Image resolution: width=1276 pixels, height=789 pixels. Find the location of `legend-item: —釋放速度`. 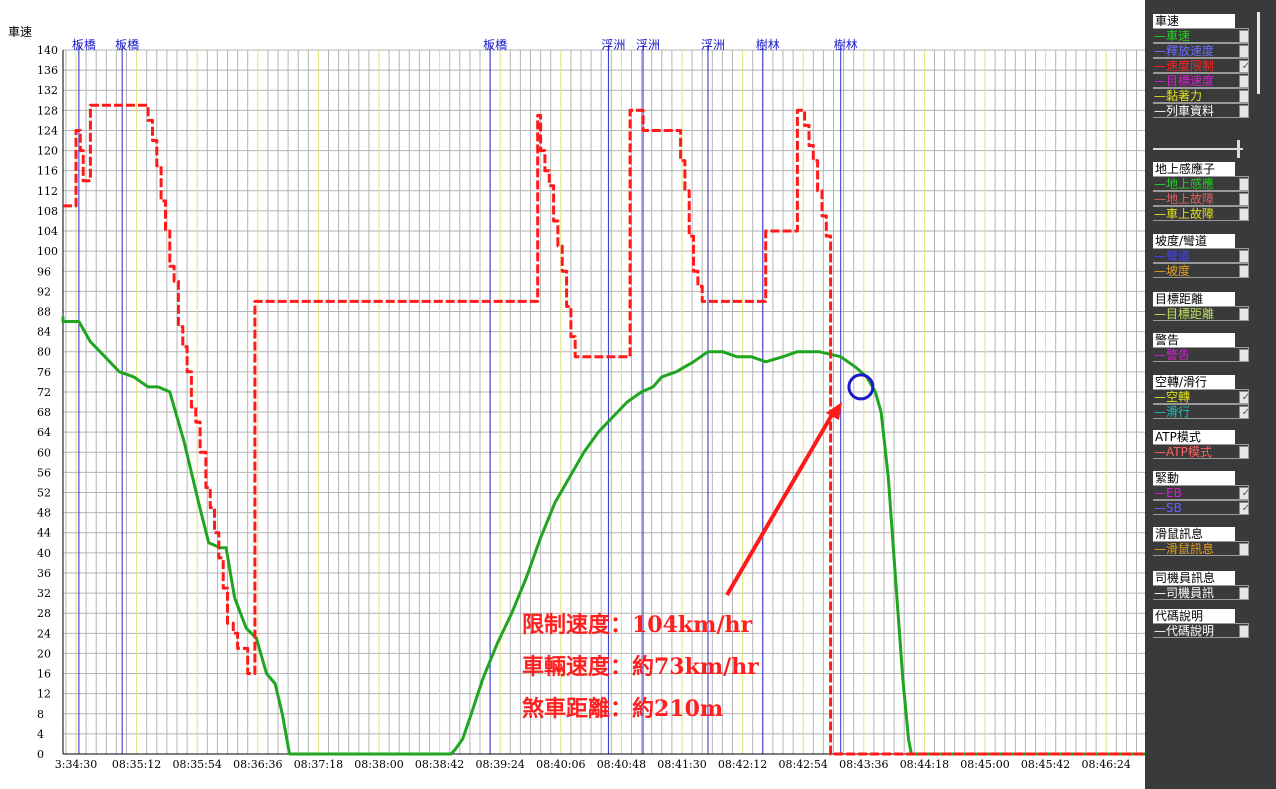

legend-item: —釋放速度 is located at coordinates (1201, 50).